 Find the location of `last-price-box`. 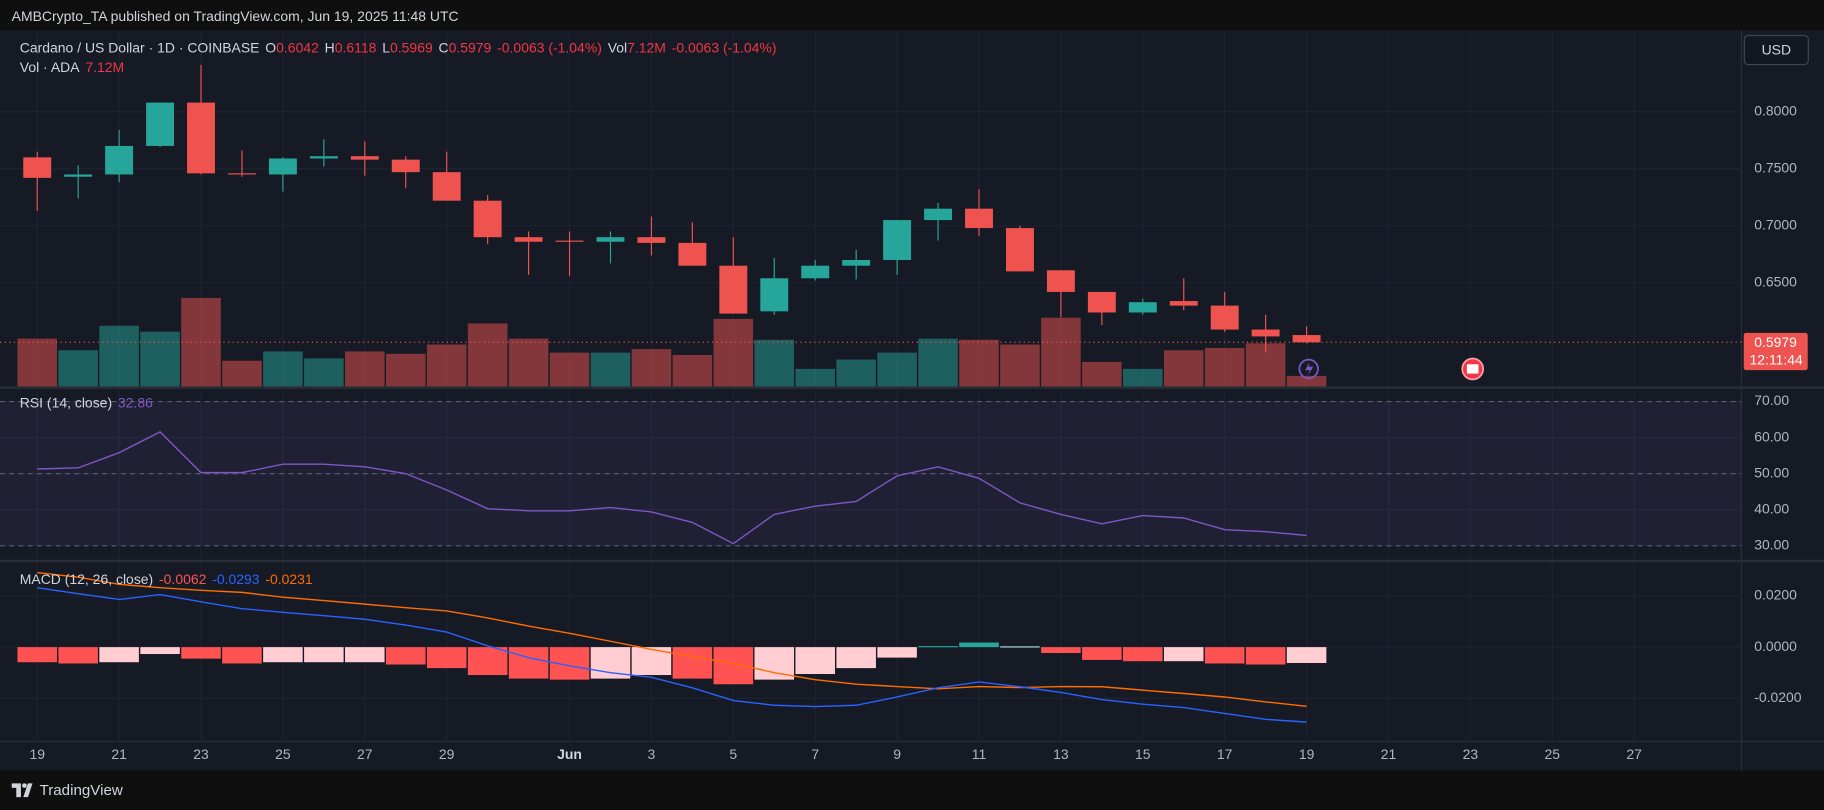

last-price-box is located at coordinates (1775, 351).